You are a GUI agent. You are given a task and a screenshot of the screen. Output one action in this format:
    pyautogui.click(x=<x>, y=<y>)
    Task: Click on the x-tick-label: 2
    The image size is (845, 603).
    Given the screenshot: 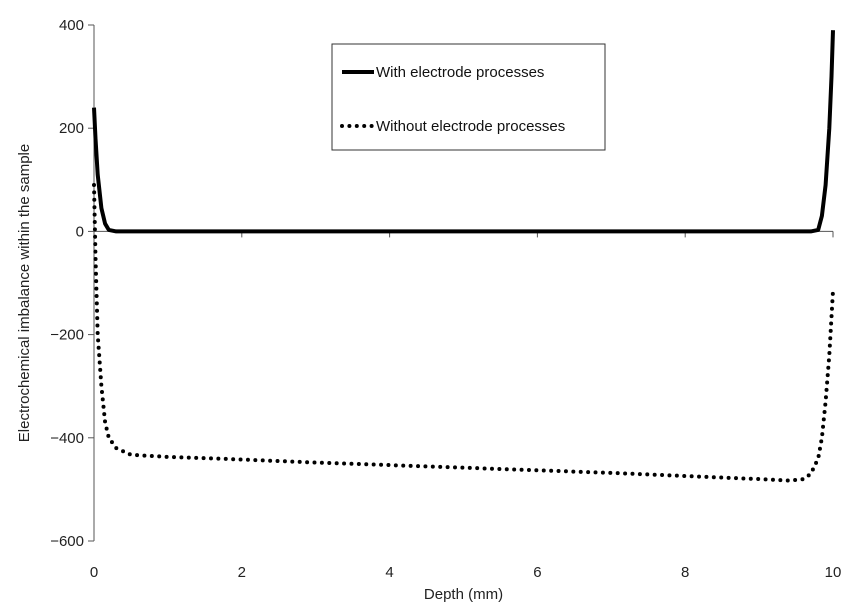 What is the action you would take?
    pyautogui.click(x=242, y=572)
    